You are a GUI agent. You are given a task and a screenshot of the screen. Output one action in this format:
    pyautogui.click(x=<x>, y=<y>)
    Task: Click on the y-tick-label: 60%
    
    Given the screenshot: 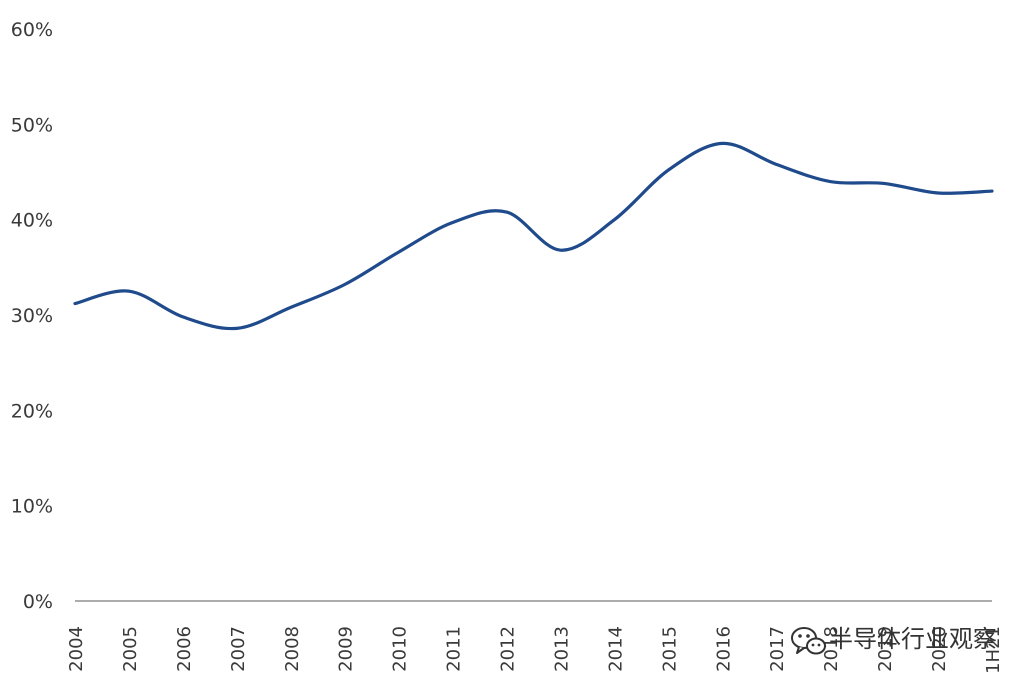 What is the action you would take?
    pyautogui.click(x=32, y=30)
    